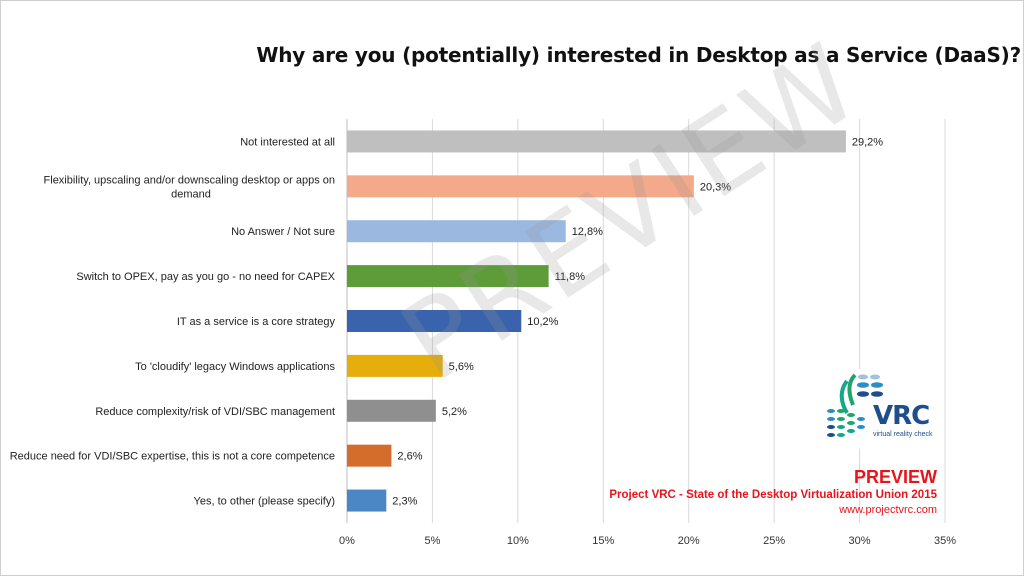 Image resolution: width=1024 pixels, height=576 pixels. Describe the element at coordinates (860, 541) in the screenshot. I see `x-tick-label: 30%` at that location.